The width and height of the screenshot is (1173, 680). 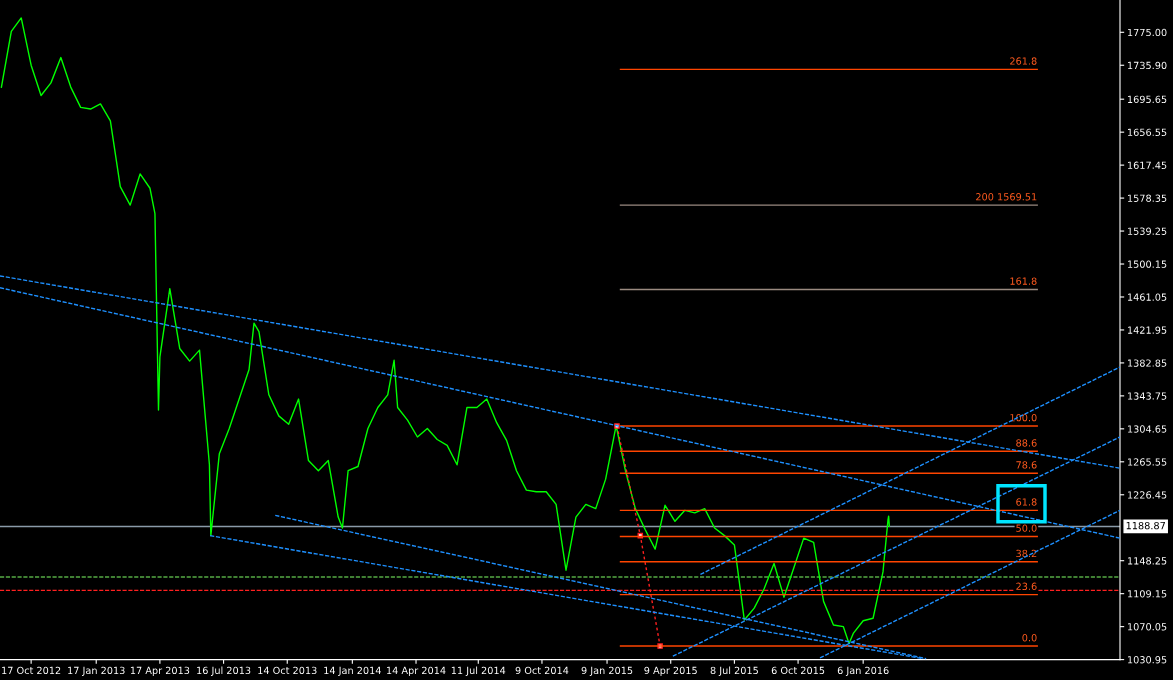 I want to click on y-tick-label: 1421.95, so click(x=1147, y=330).